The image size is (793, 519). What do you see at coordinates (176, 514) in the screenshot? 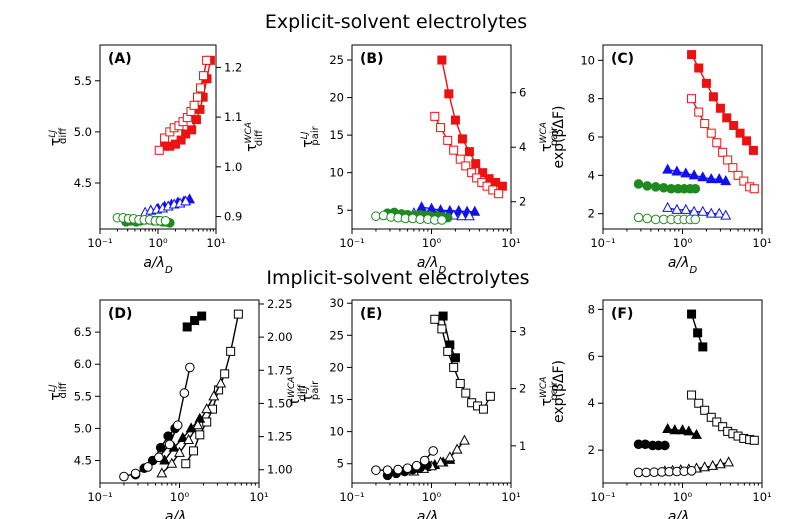
I see `x-axis-label-main: a/λ` at bounding box center [176, 514].